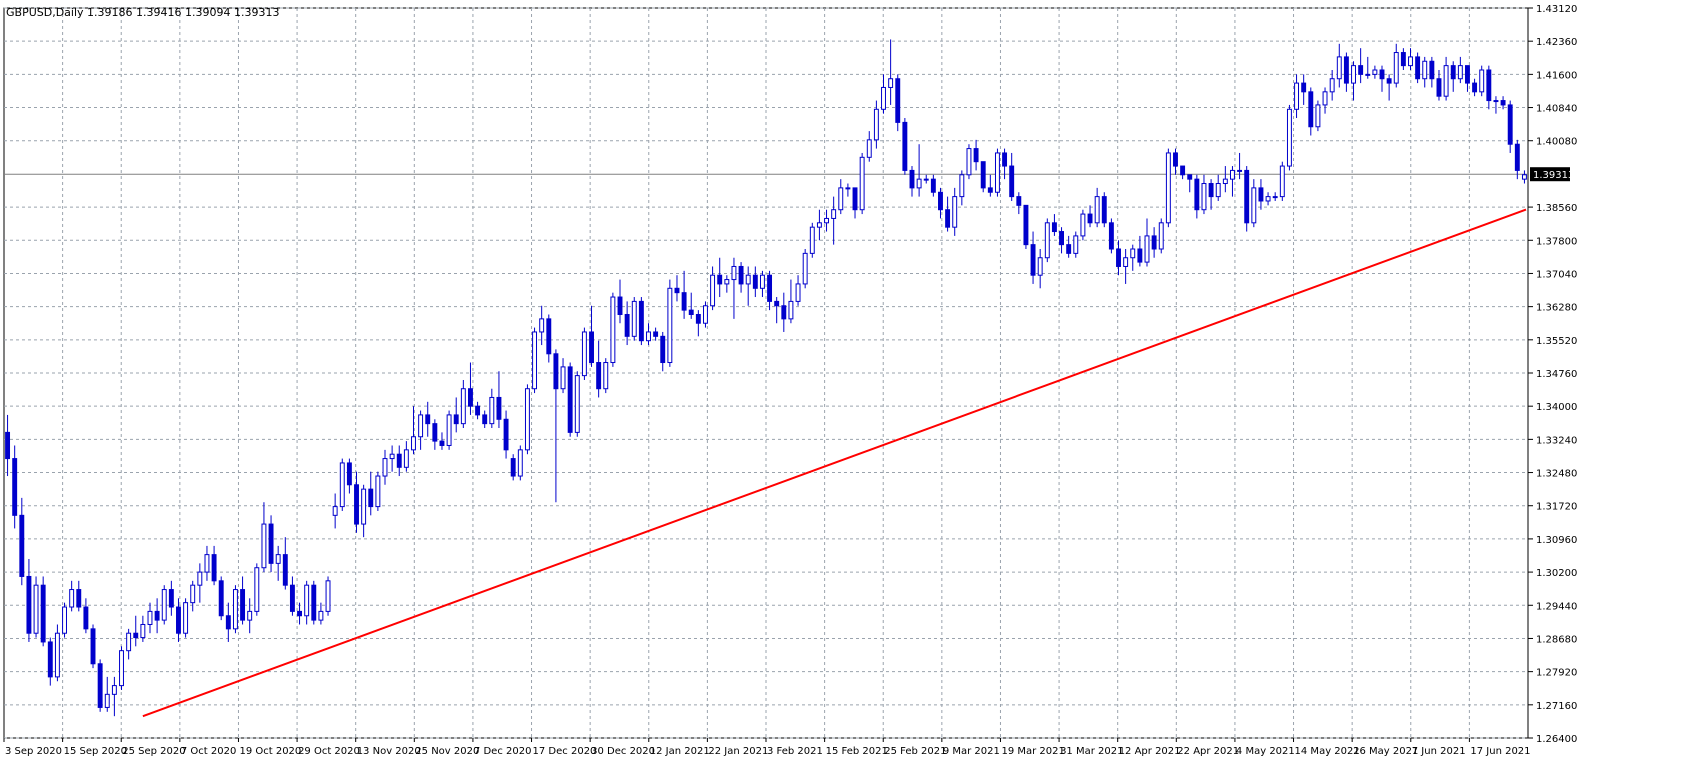  What do you see at coordinates (857, 751) in the screenshot?
I see `x-tick-label: 15 Feb 2021` at bounding box center [857, 751].